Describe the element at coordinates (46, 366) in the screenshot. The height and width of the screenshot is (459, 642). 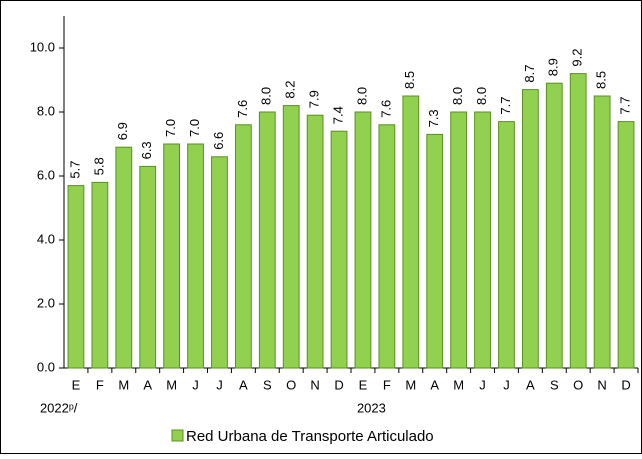
I see `y-tick-label: 0.0` at that location.